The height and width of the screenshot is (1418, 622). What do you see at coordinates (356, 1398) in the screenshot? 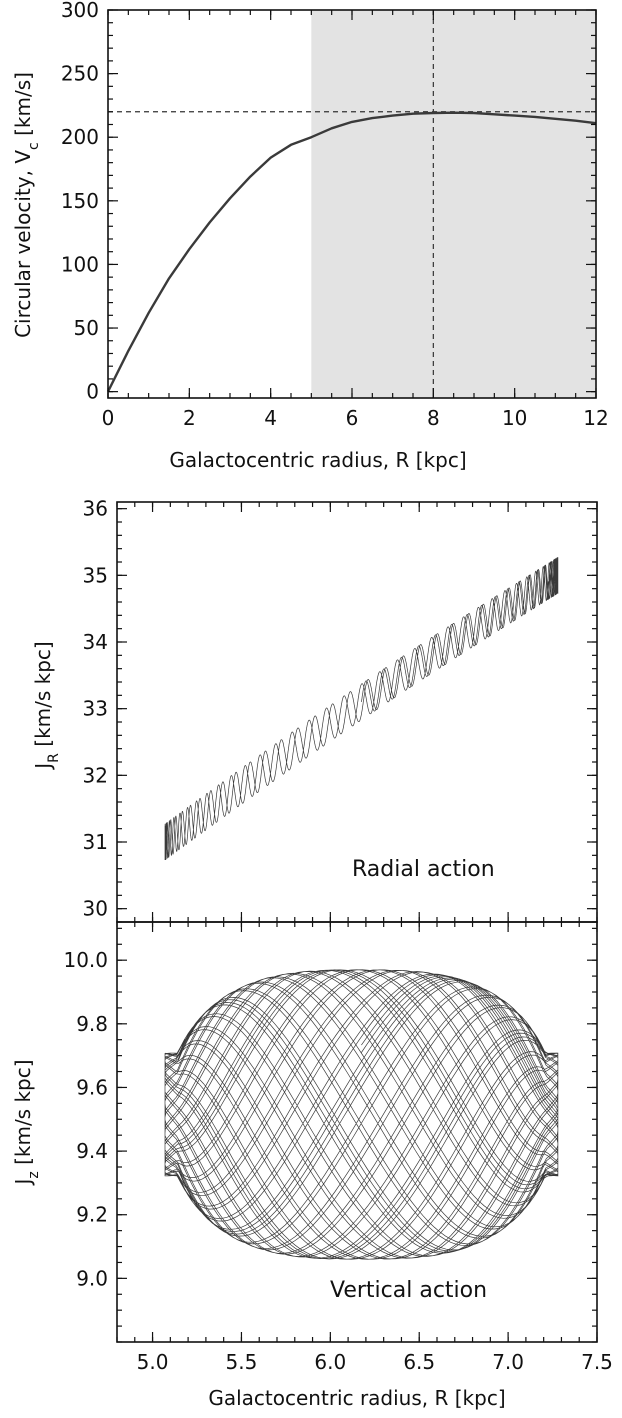
I see `vertical-action-x-label: Galactocentric radius, R [kpc]` at bounding box center [356, 1398].